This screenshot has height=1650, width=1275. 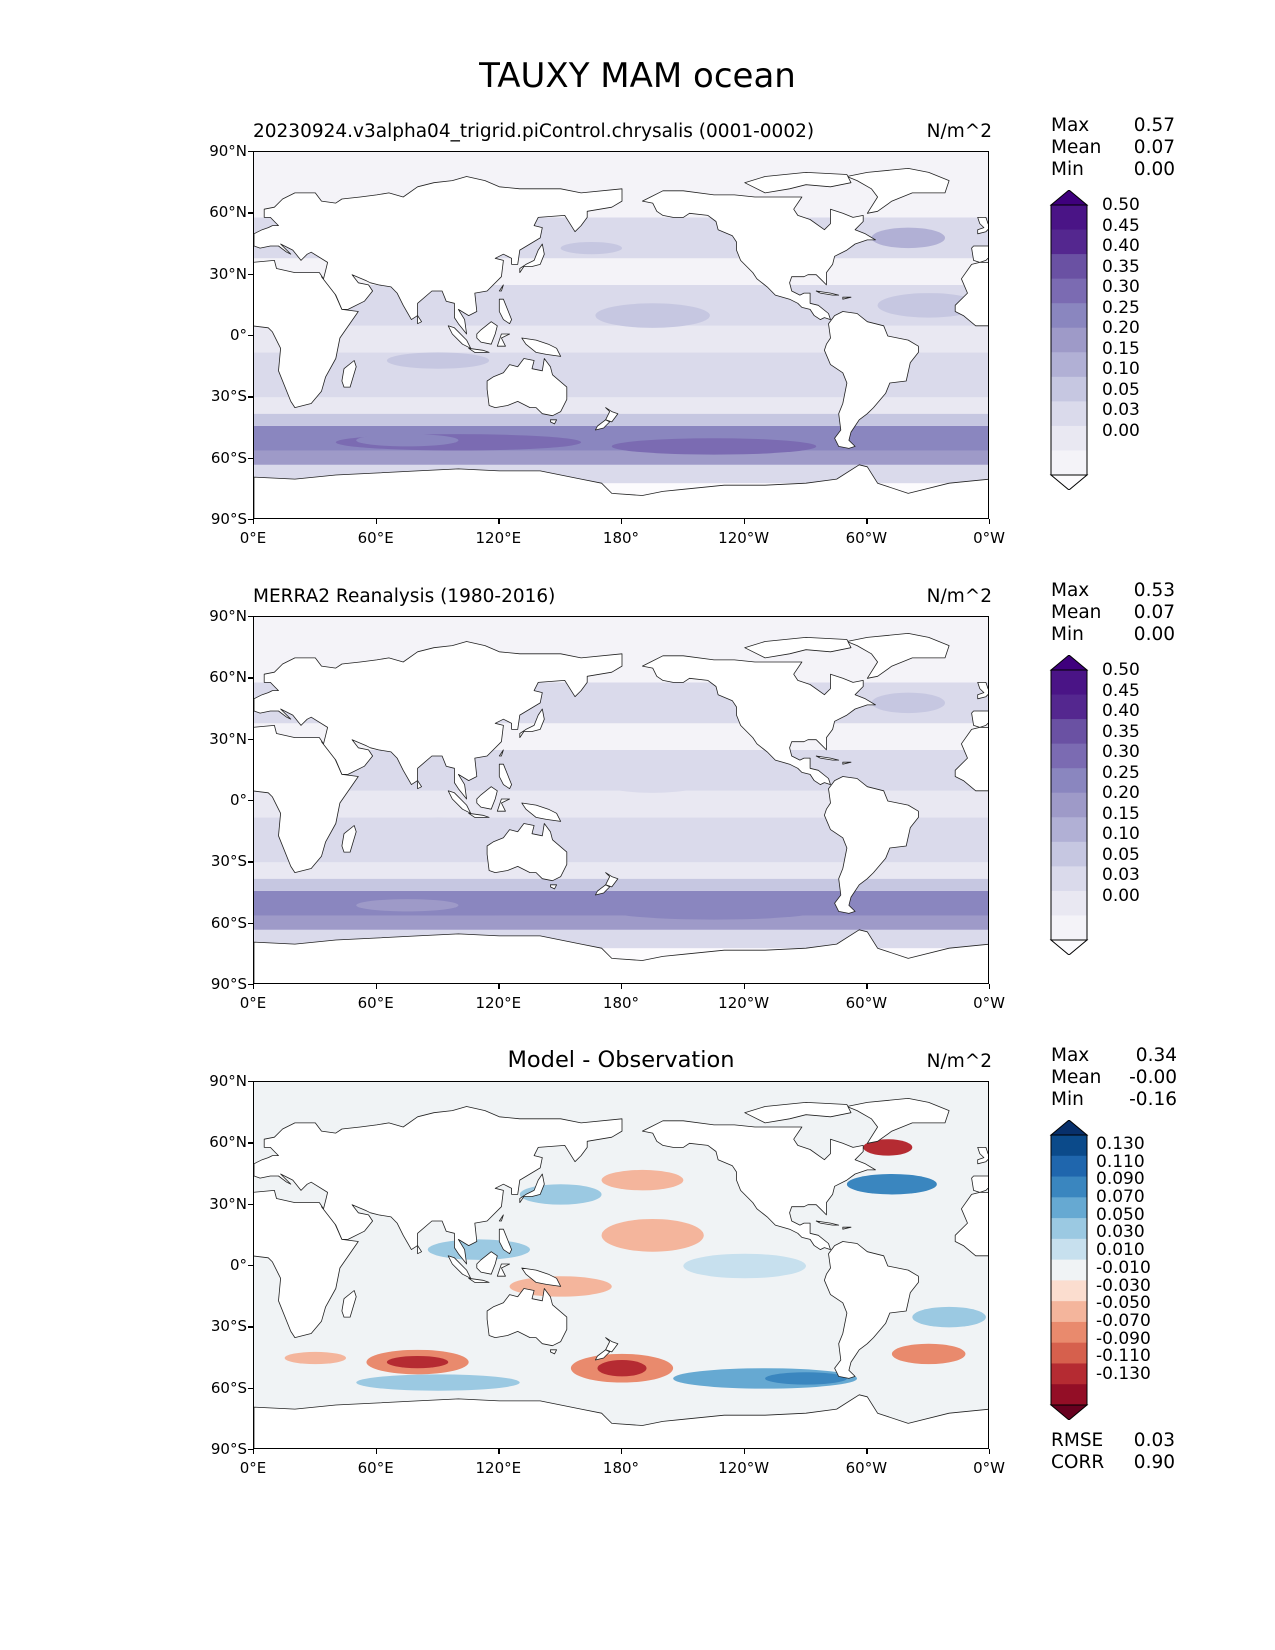 I want to click on colorbar-level-label: 0.35, so click(x=1121, y=266).